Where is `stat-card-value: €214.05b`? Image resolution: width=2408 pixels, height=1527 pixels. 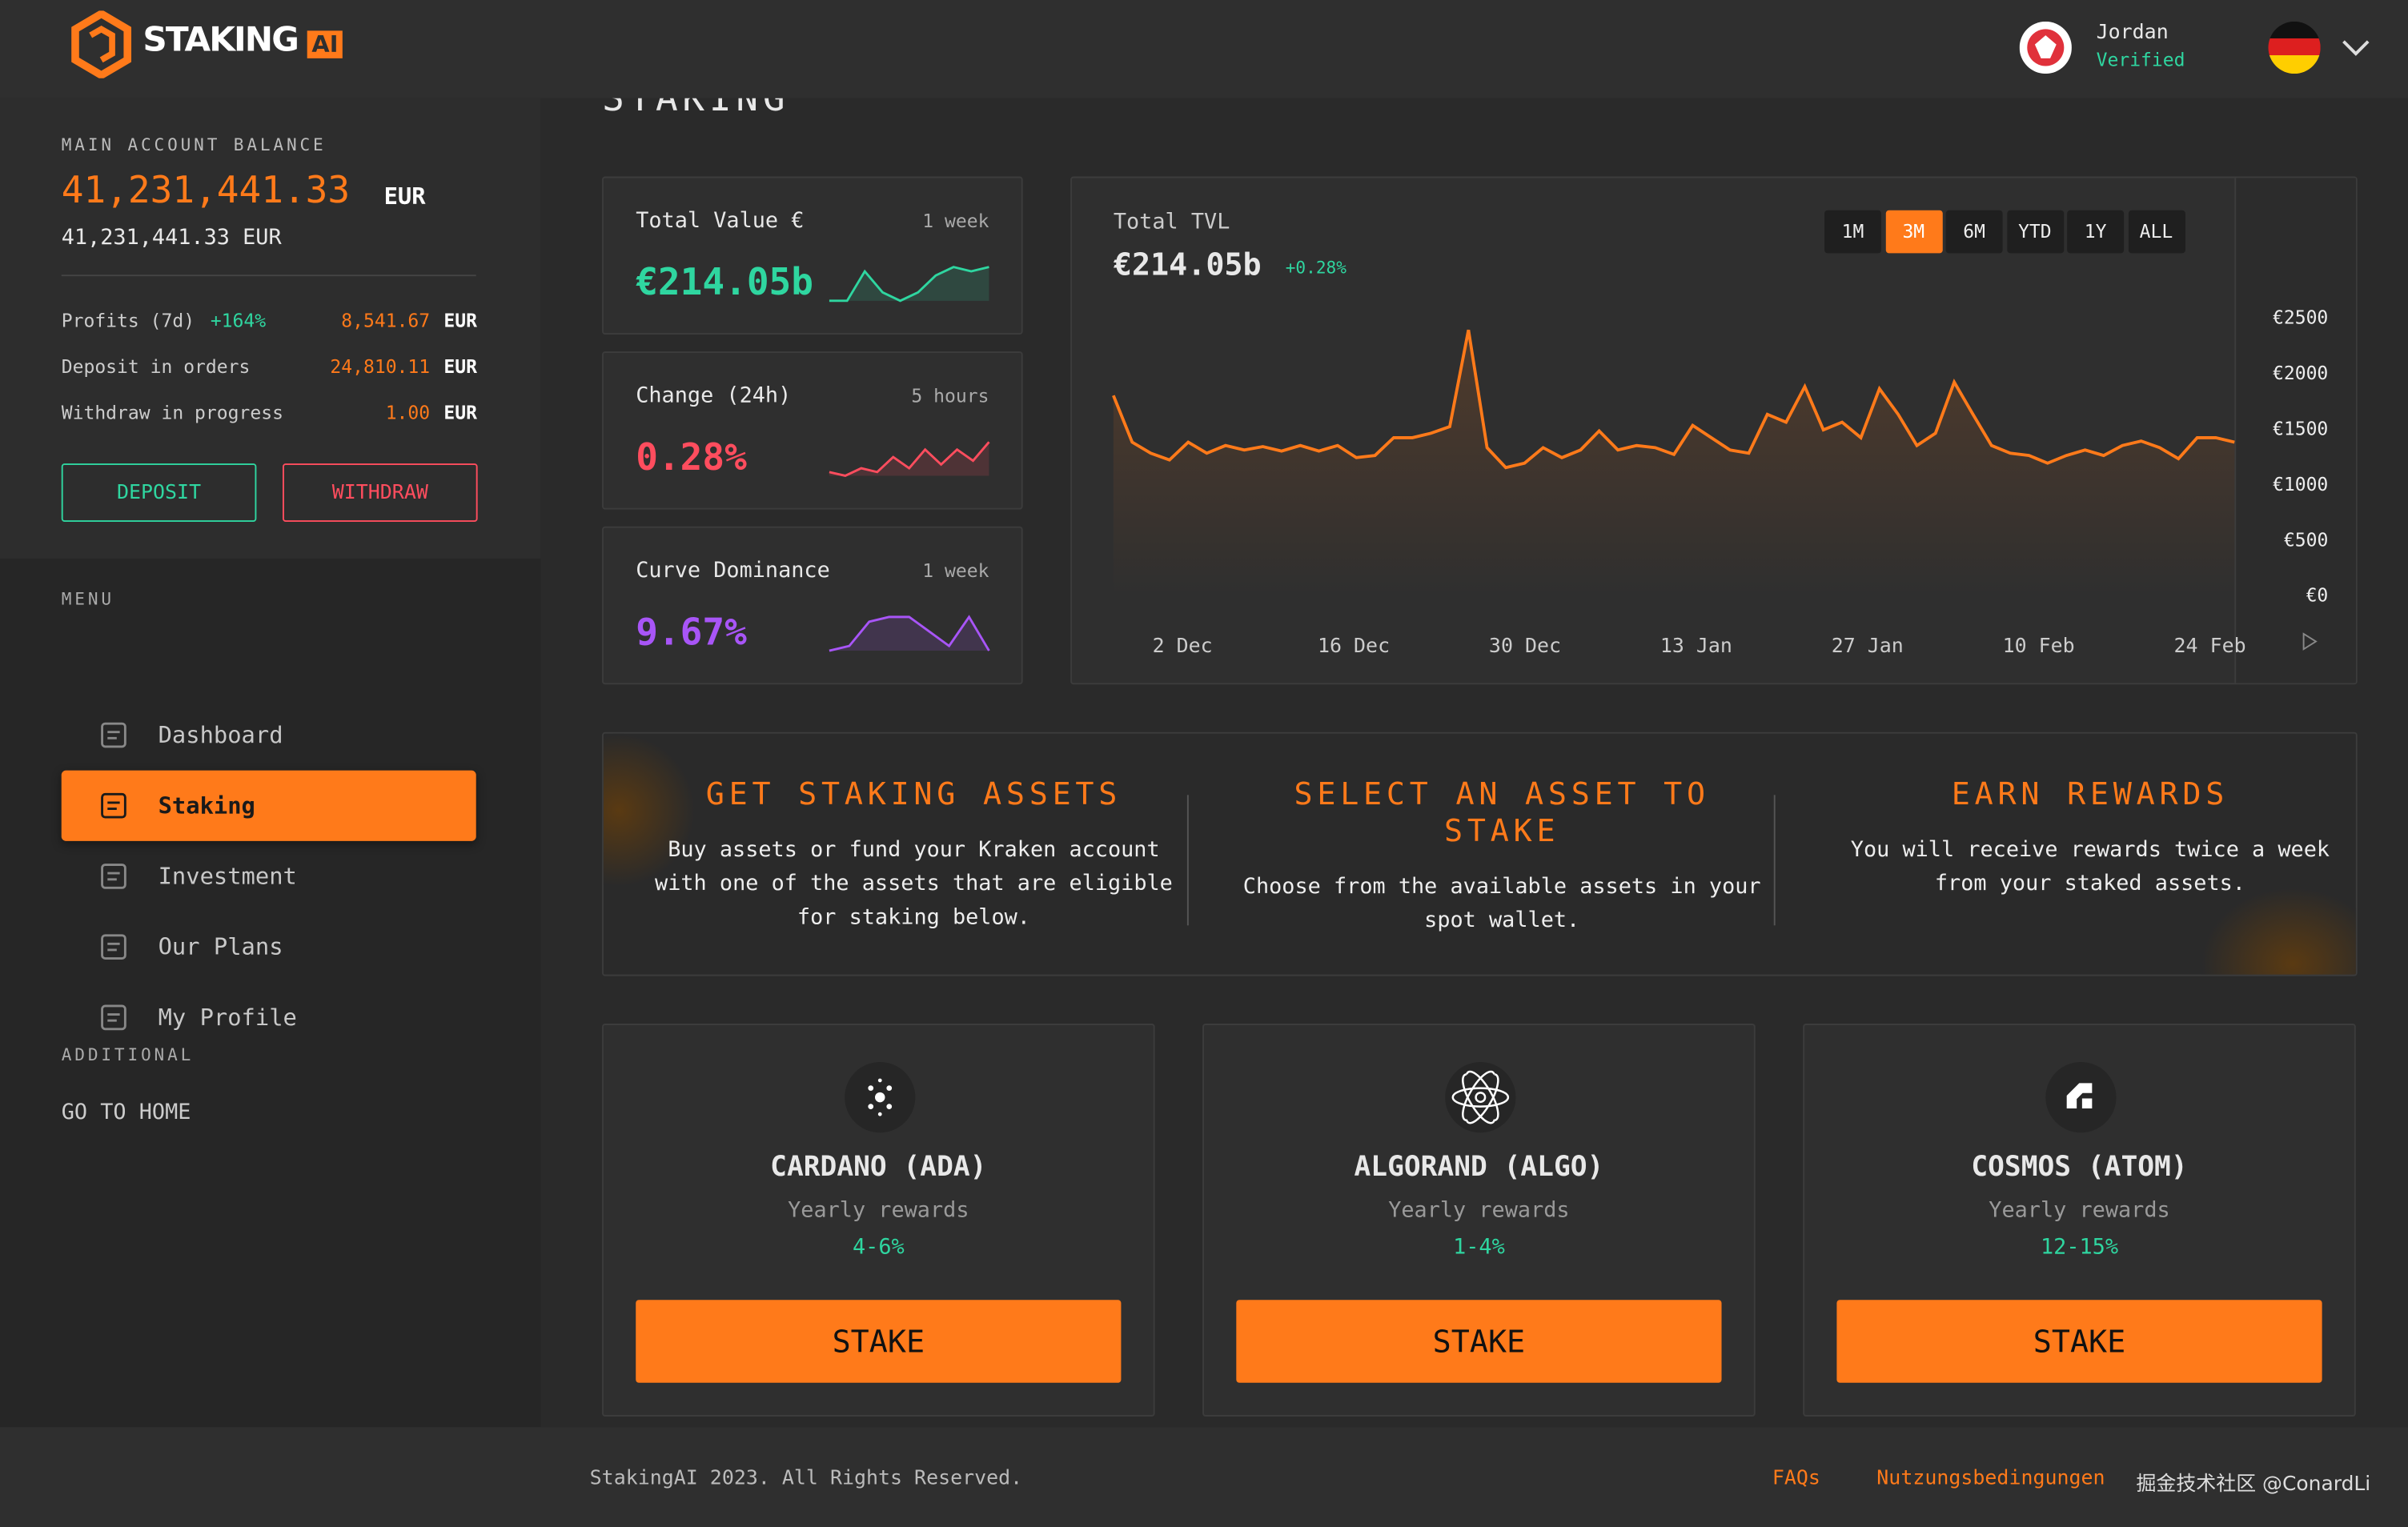 stat-card-value: €214.05b is located at coordinates (724, 282).